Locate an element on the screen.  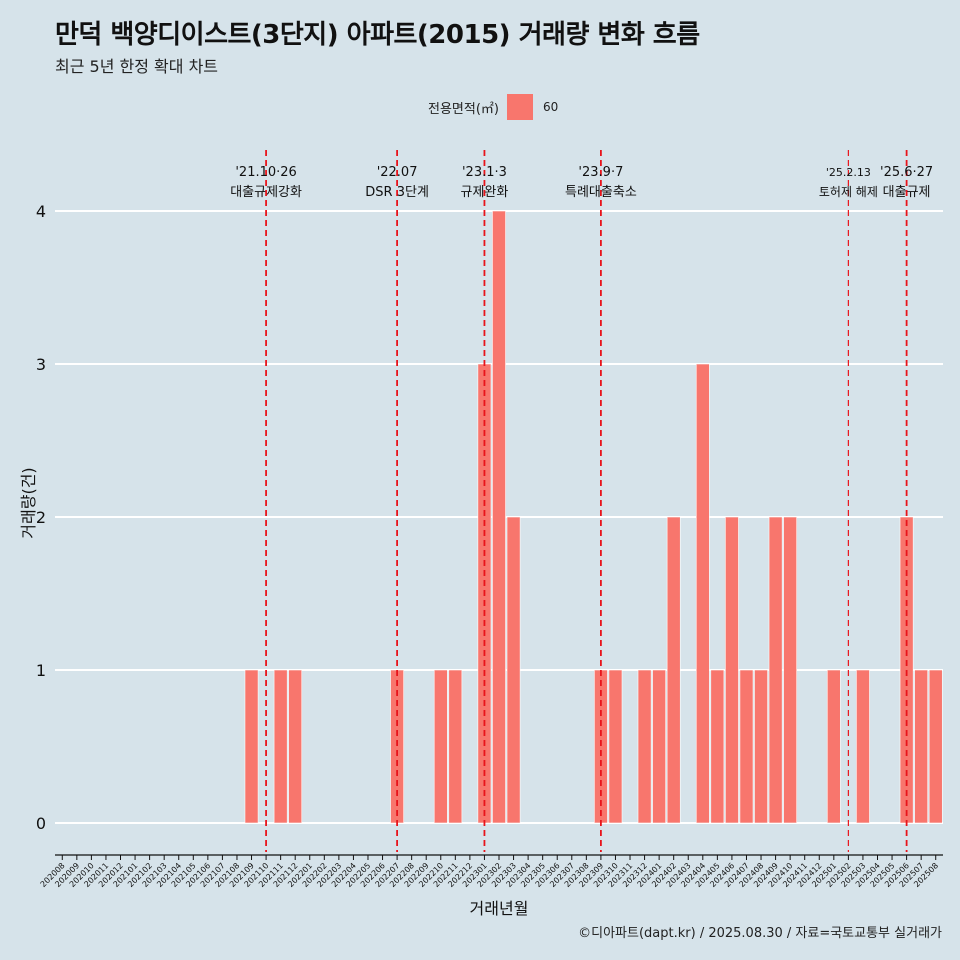
legend-title: 전용면적(㎡) is located at coordinates (463, 109).